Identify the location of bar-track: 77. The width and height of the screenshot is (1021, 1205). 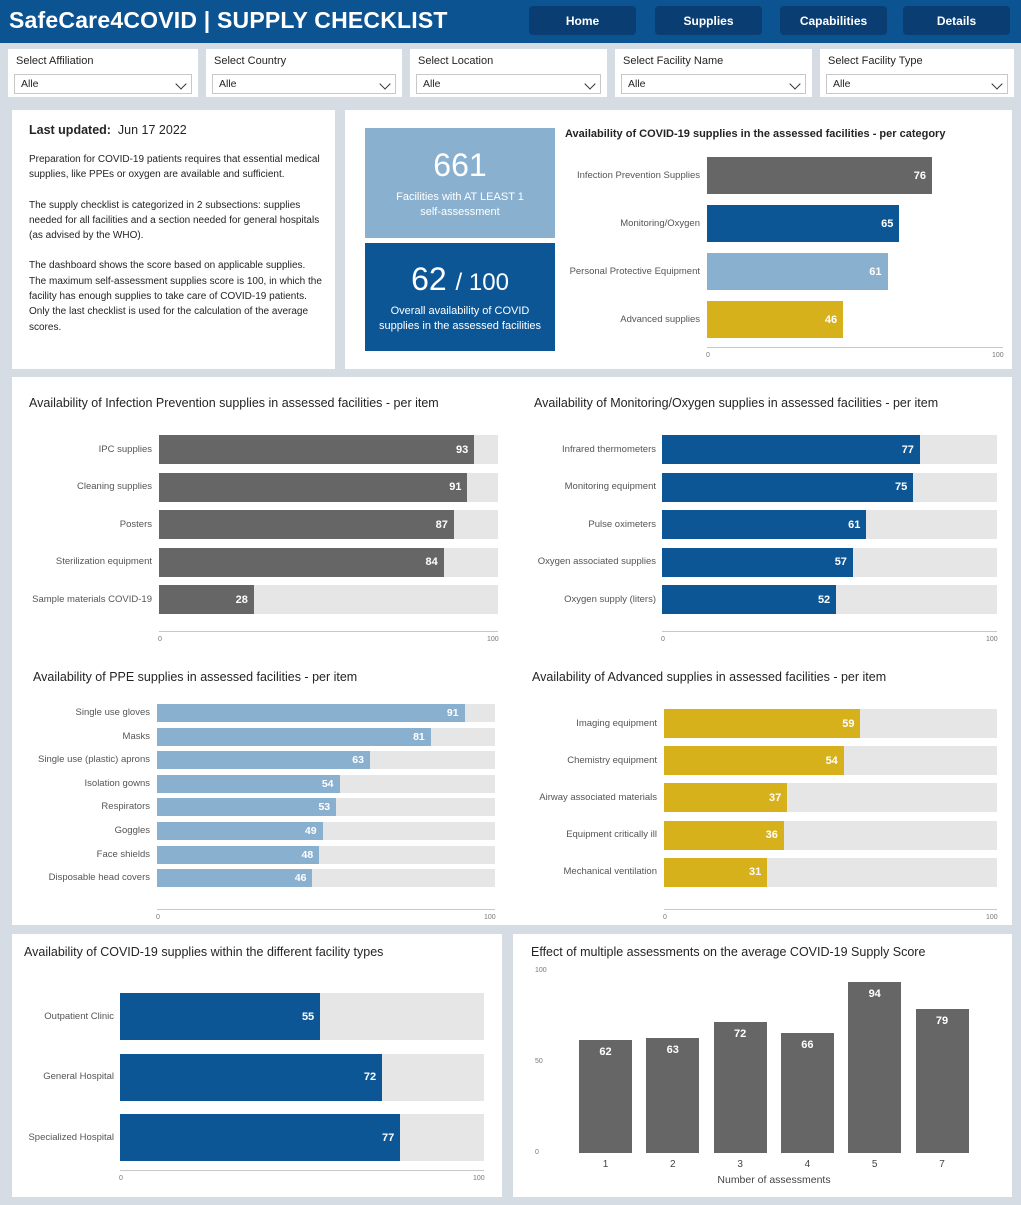
(829, 449).